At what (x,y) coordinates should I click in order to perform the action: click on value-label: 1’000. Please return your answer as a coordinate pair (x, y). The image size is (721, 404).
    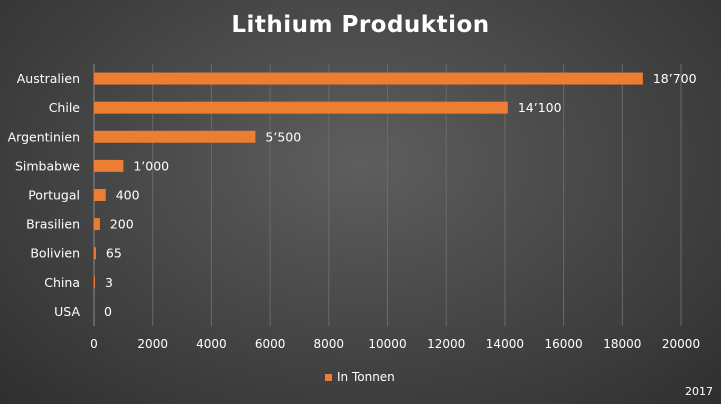
    Looking at the image, I should click on (151, 165).